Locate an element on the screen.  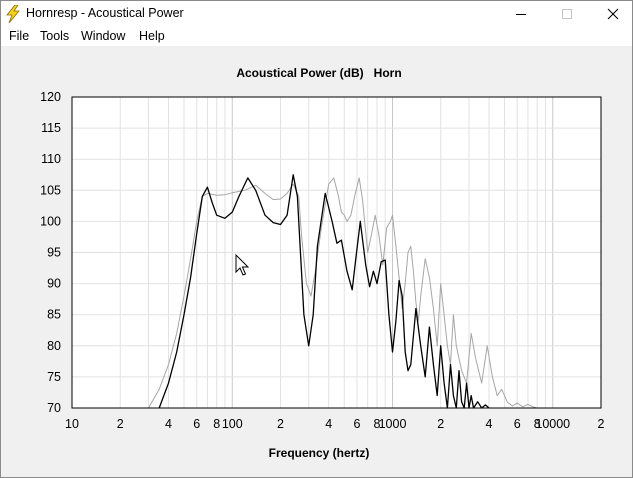
mouse-pointer-icon is located at coordinates (242, 264).